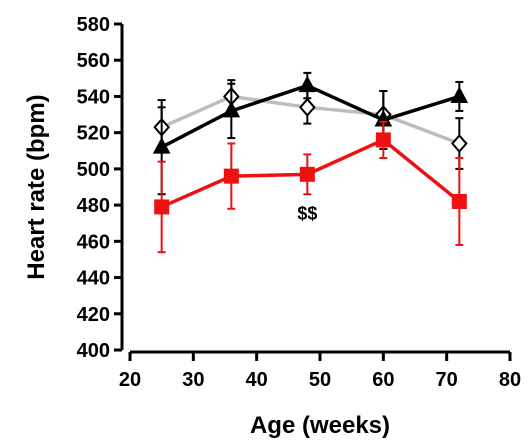 The image size is (532, 445). What do you see at coordinates (93, 97) in the screenshot?
I see `y-tick-label: 540` at bounding box center [93, 97].